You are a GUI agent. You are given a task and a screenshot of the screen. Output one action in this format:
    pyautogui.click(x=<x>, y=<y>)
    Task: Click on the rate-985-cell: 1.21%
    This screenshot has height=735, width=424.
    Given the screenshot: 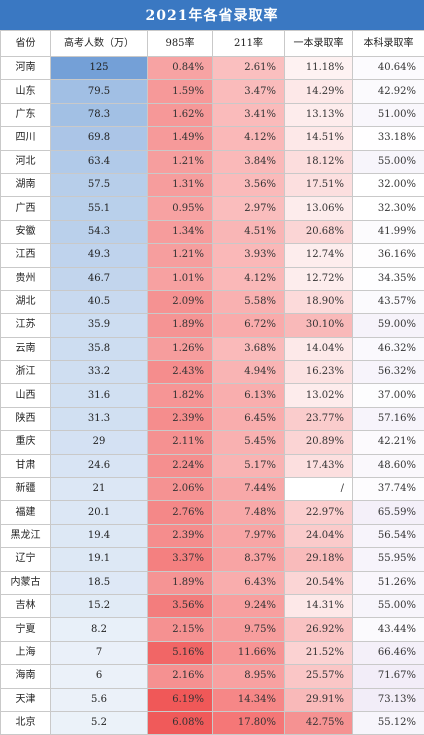 What is the action you would take?
    pyautogui.click(x=180, y=161)
    